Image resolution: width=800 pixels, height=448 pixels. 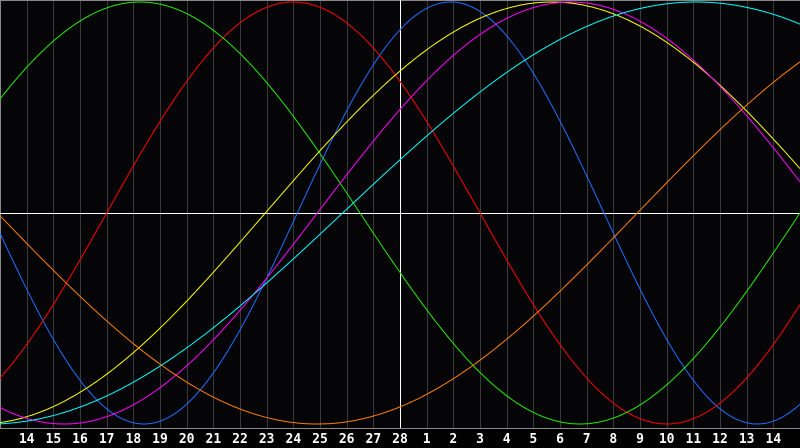 What do you see at coordinates (374, 439) in the screenshot?
I see `x-tick-label: 27` at bounding box center [374, 439].